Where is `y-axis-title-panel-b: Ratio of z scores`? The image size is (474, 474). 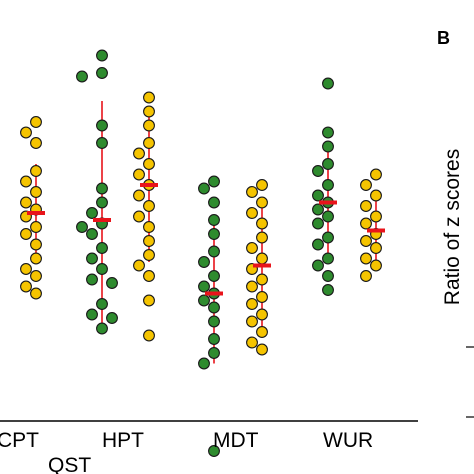
y-axis-title-panel-b: Ratio of z scores is located at coordinates (452, 227).